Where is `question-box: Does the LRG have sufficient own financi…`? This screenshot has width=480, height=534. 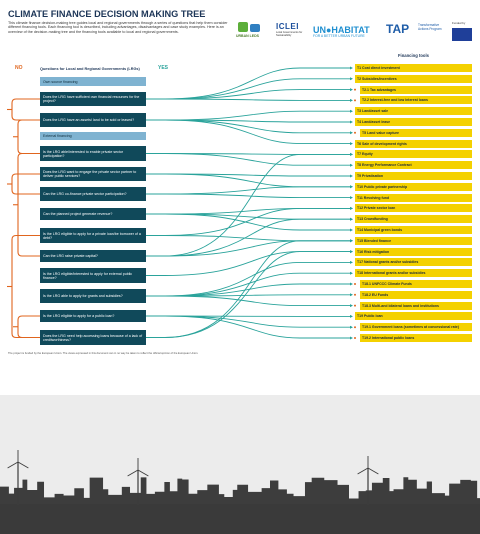 question-box: Does the LRG have sufficient own financi… is located at coordinates (93, 99).